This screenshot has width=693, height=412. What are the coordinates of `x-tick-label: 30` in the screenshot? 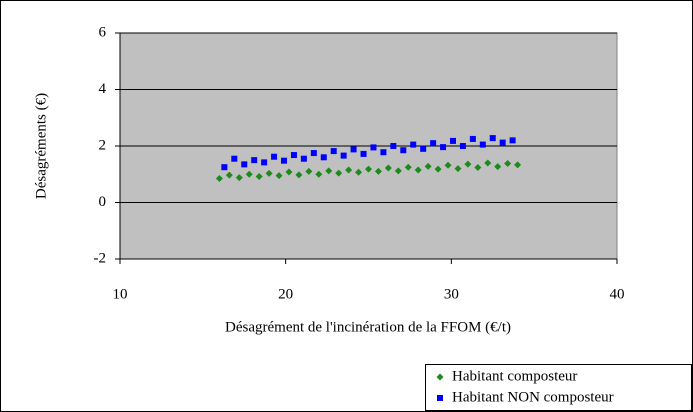 It's located at (451, 294).